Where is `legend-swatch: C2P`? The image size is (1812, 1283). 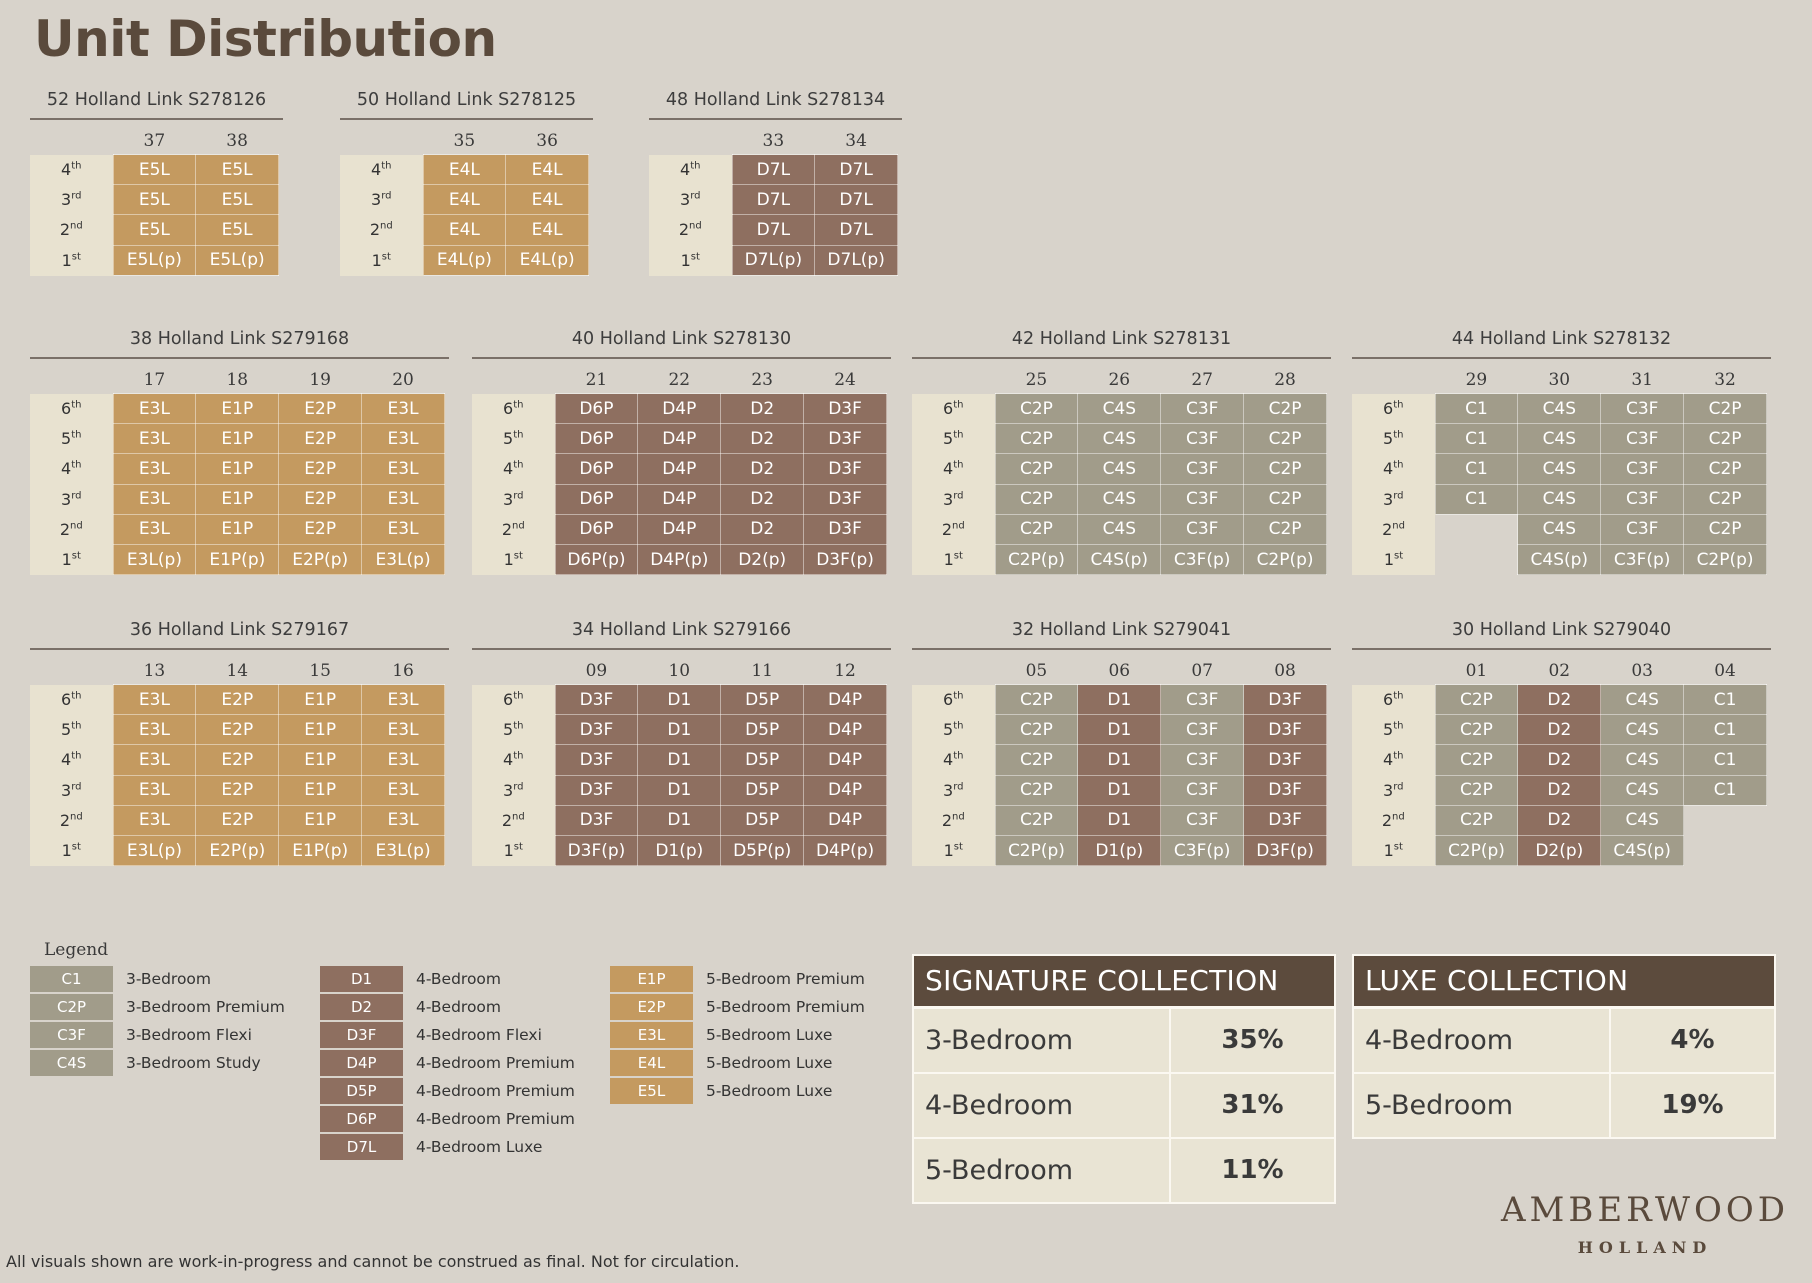
legend-swatch: C2P is located at coordinates (71, 1007).